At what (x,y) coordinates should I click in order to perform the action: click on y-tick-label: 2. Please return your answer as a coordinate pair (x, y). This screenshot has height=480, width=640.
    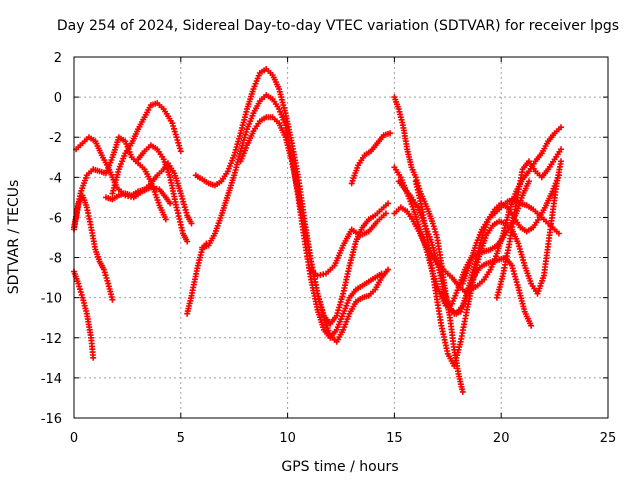
    Looking at the image, I should click on (58, 58).